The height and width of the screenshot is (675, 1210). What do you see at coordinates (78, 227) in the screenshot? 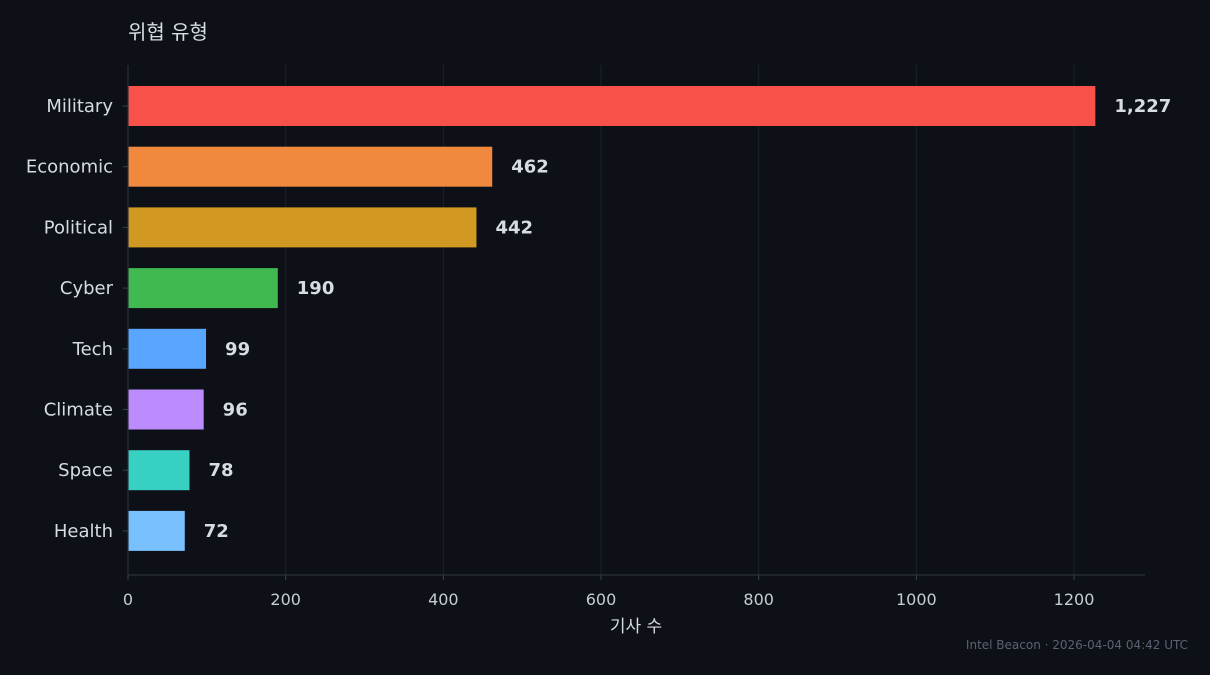
I see `category-label: Political` at bounding box center [78, 227].